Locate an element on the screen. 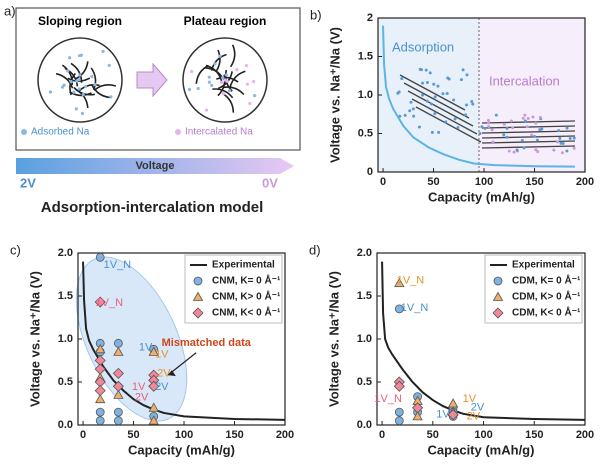  region-label: Intercalation is located at coordinates (524, 80).